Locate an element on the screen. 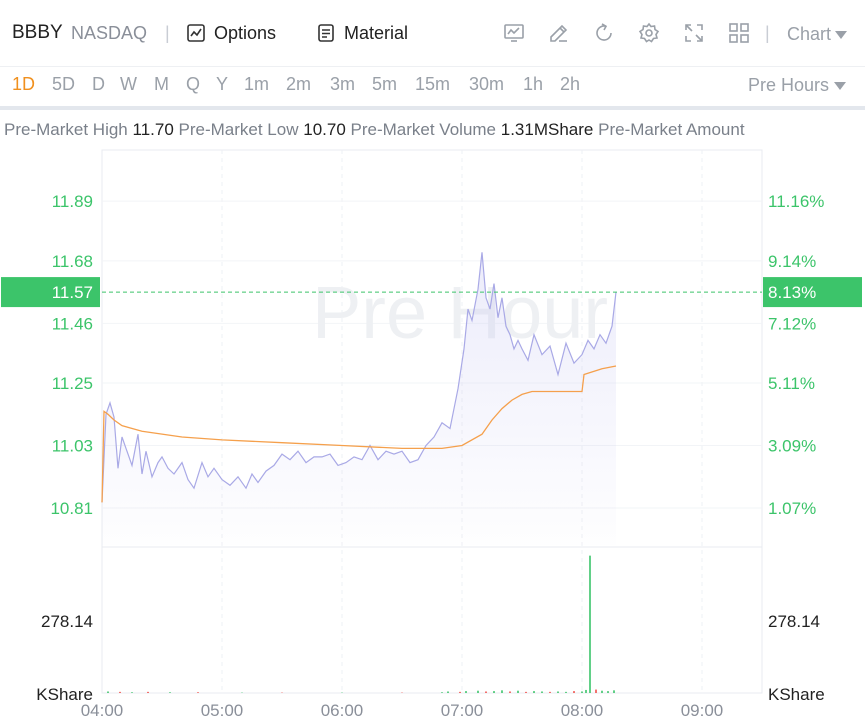 The height and width of the screenshot is (721, 865). x-tick-label: 06:00 is located at coordinates (342, 710).